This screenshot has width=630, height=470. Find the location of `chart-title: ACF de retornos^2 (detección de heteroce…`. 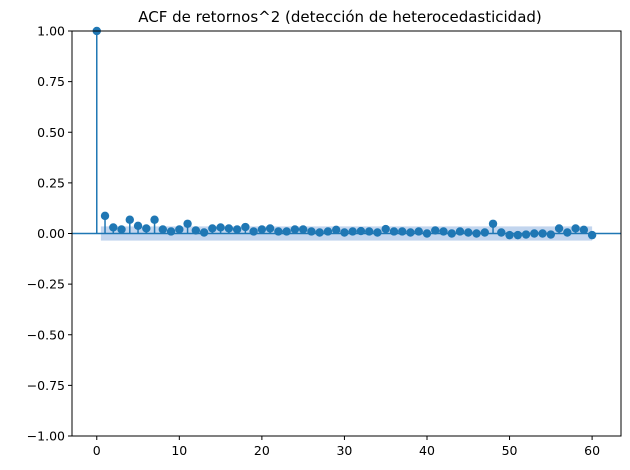

chart-title: ACF de retornos^2 (detección de heteroce… is located at coordinates (340, 17).